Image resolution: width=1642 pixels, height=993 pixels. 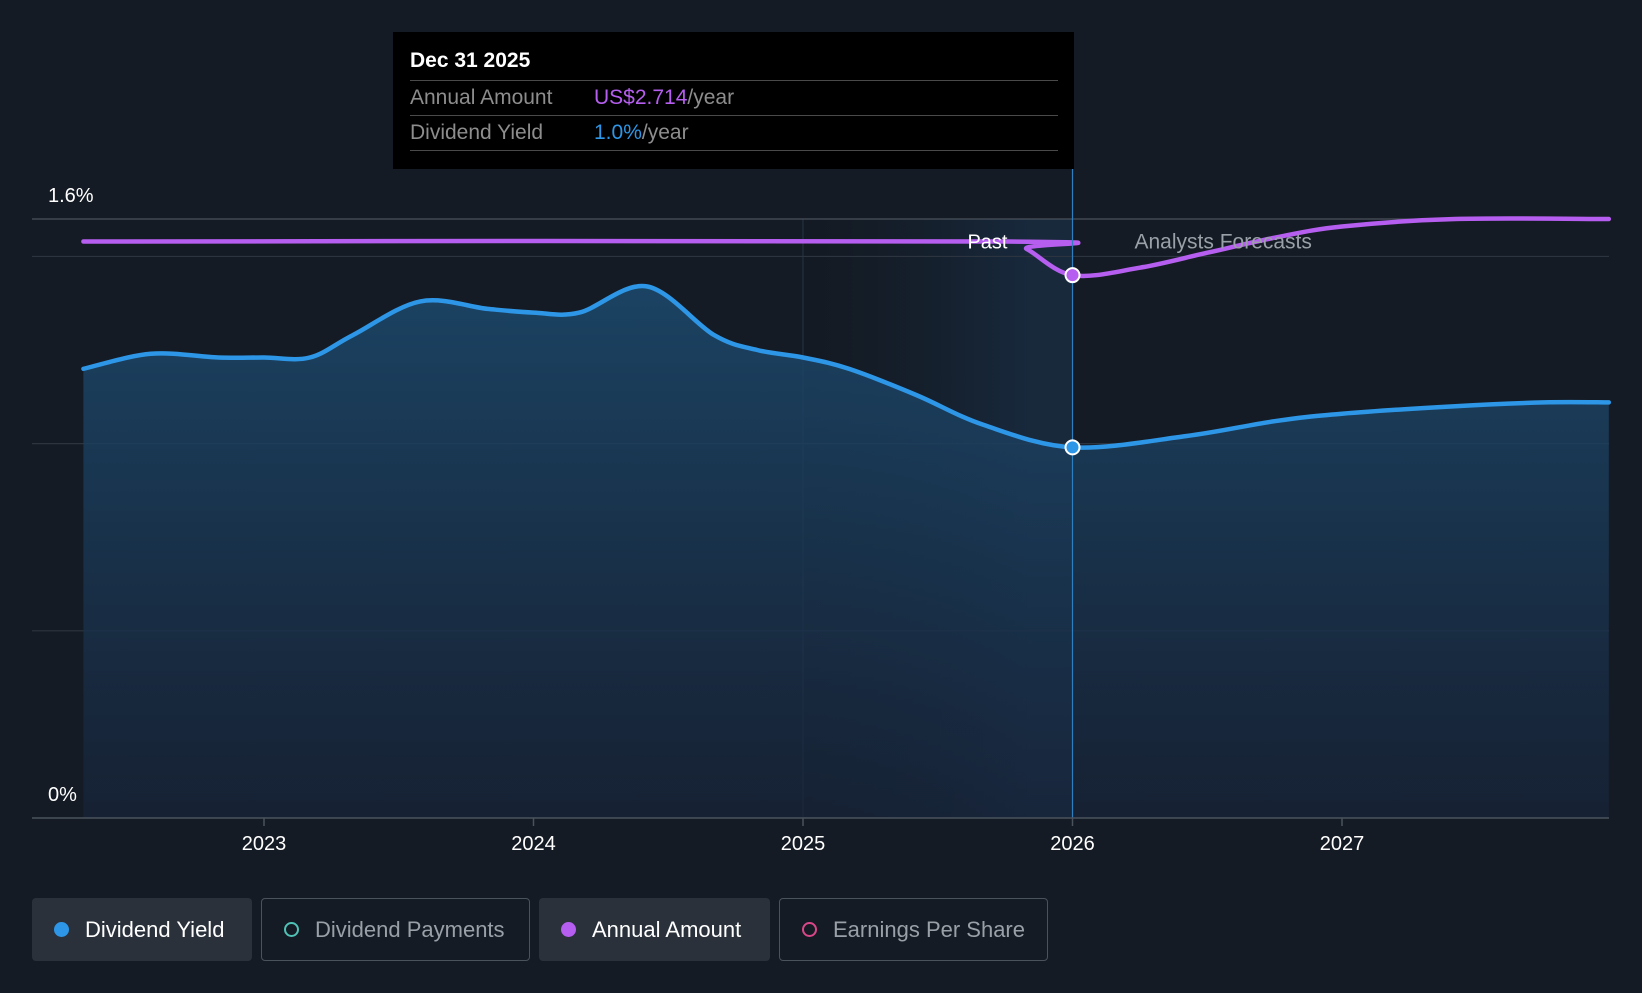 I want to click on x-tick-label: 2027, so click(x=1342, y=844).